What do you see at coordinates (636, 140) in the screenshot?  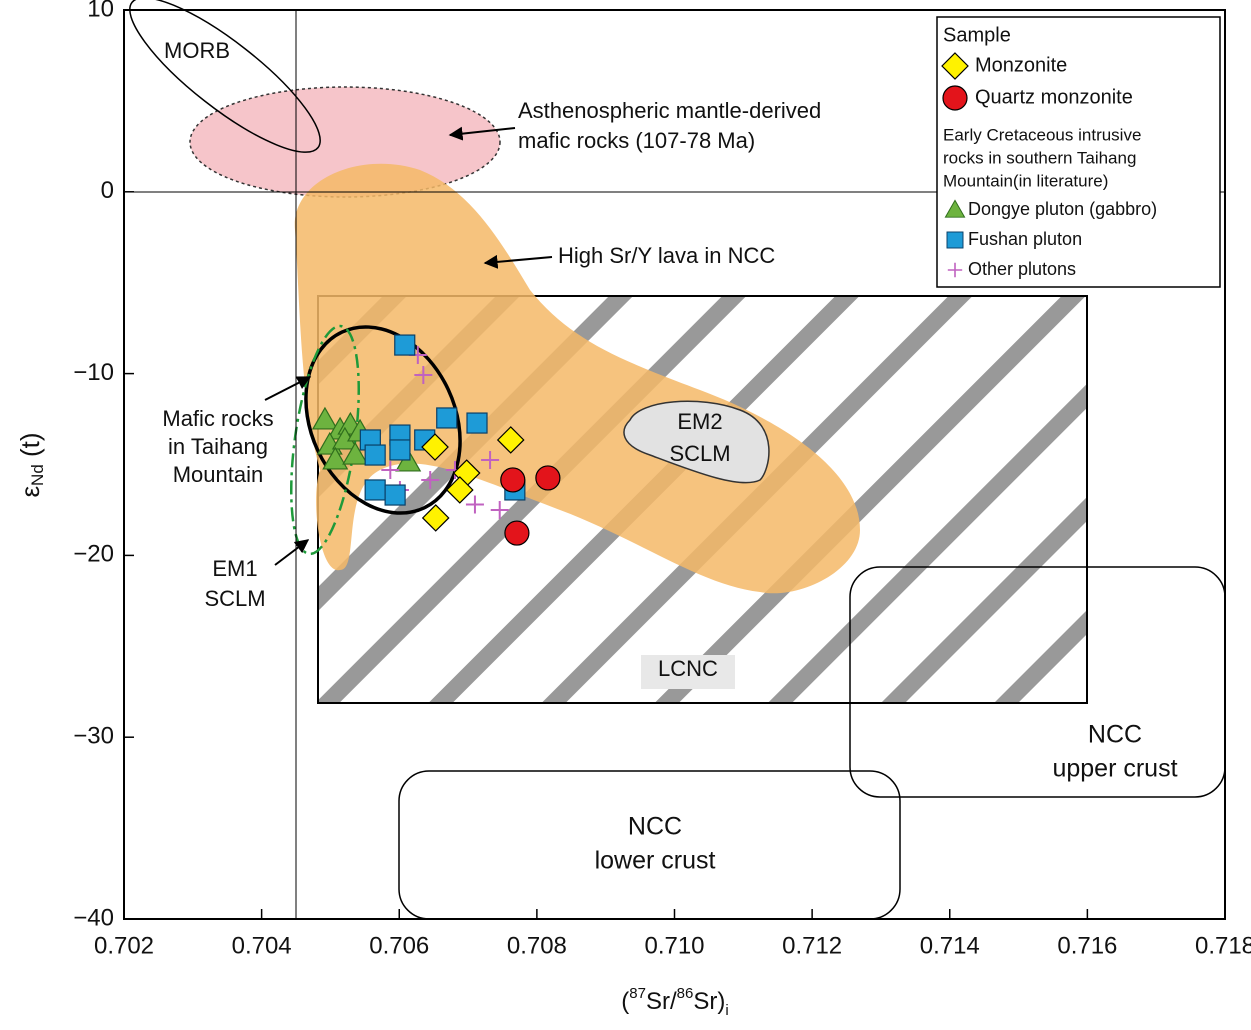 I see `annotation: mafic rocks (107-78 Ma)` at bounding box center [636, 140].